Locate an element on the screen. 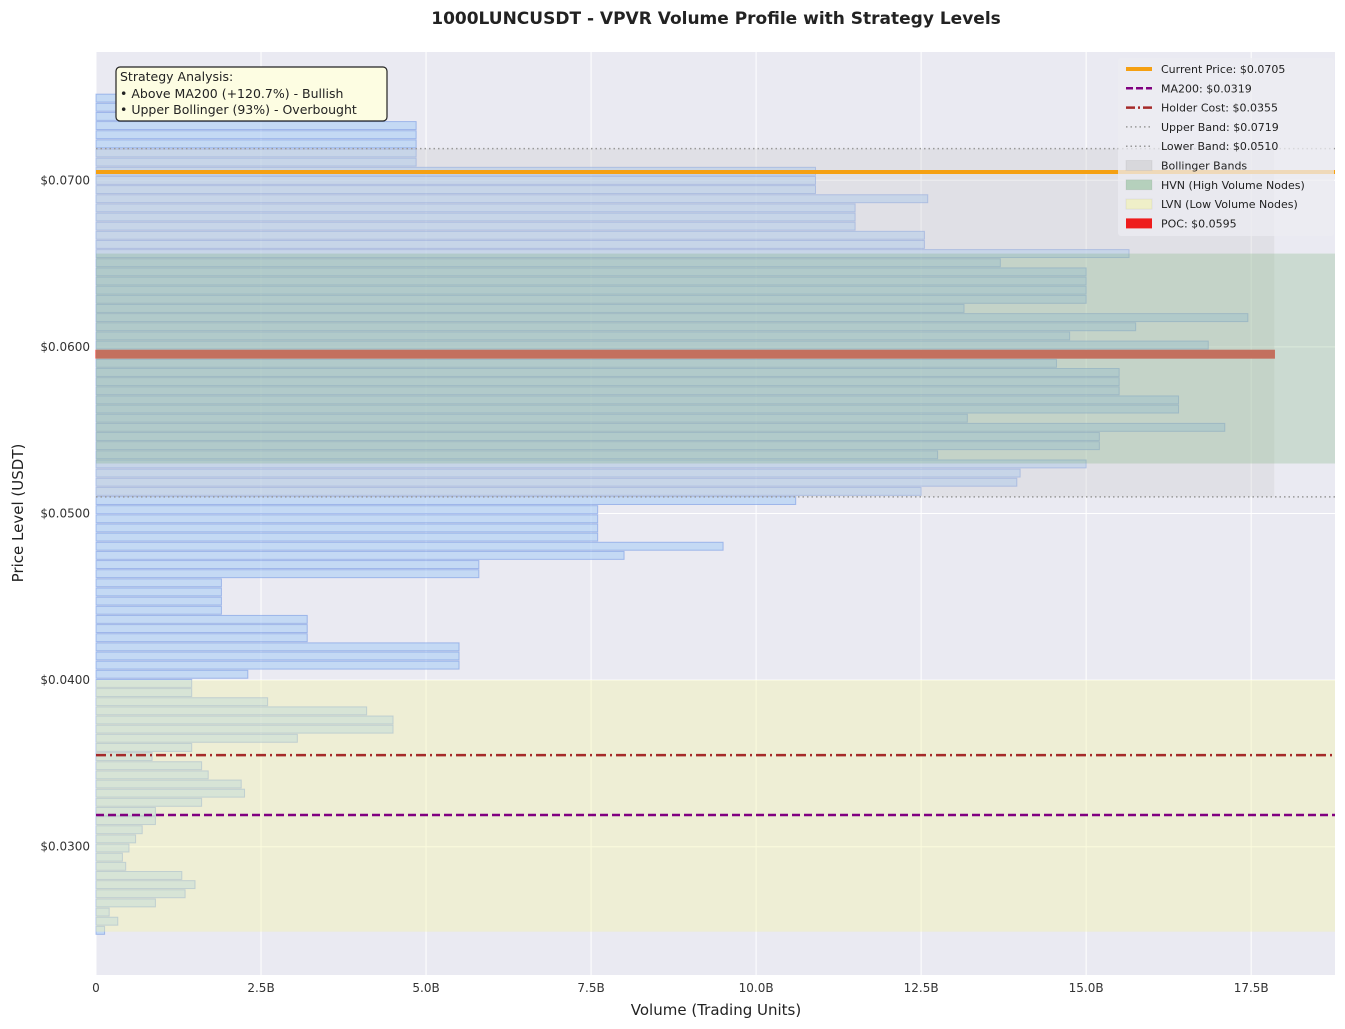 This screenshot has height=1029, width=1345. y-axis-ticks: $0.0300 $0.0400 $0.0500 $0.0600 $0.0700 is located at coordinates (65, 513).